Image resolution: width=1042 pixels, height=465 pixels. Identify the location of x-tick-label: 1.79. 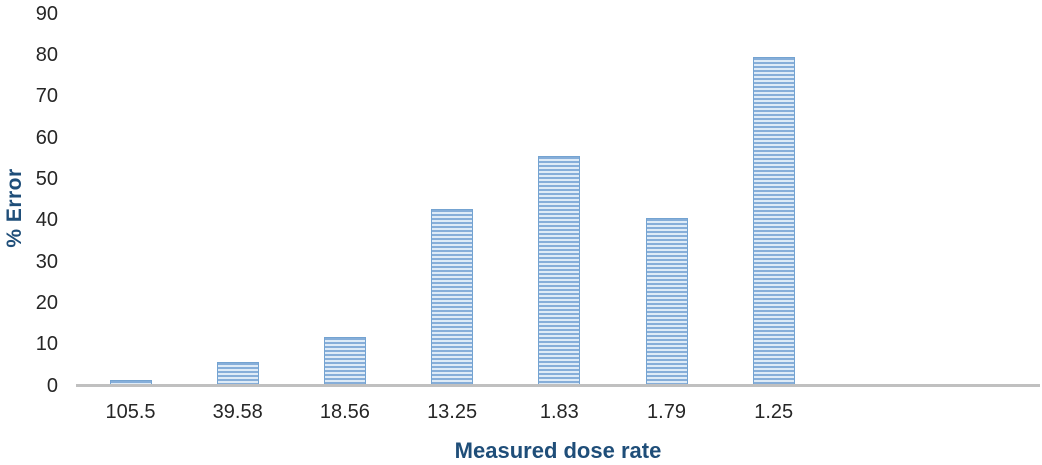
(666, 412).